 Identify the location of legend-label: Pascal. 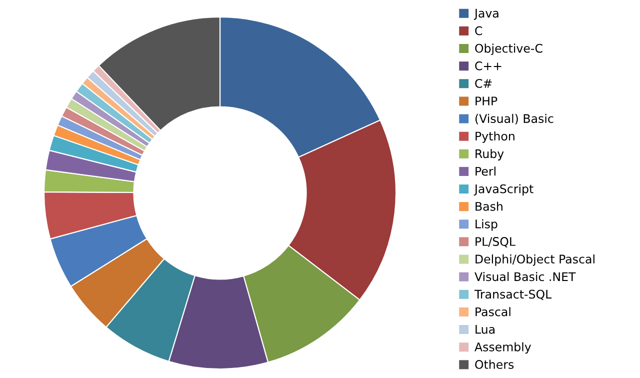
(493, 311).